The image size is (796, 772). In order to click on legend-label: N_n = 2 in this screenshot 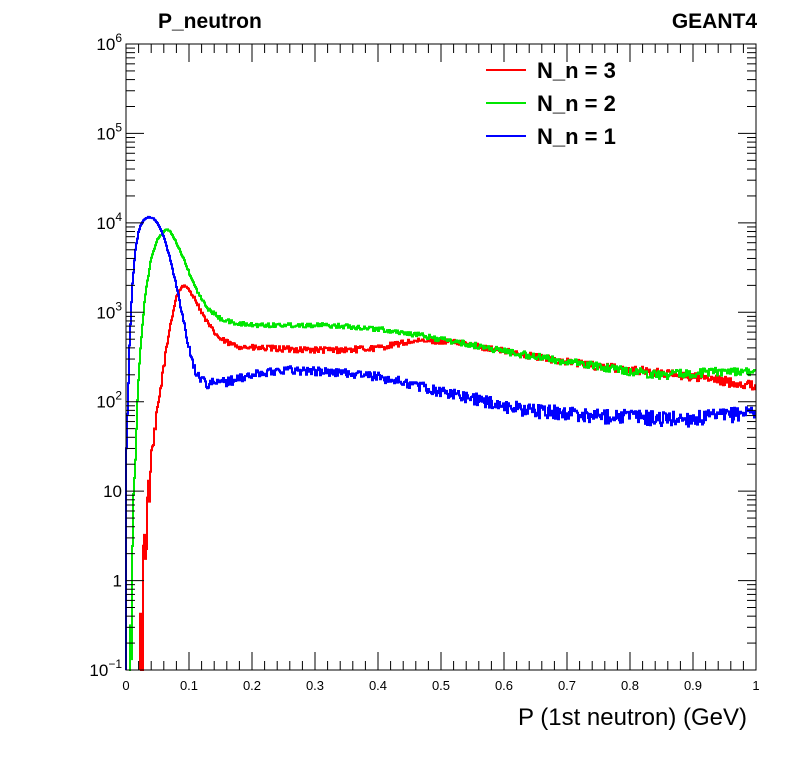, I will do `click(576, 103)`.